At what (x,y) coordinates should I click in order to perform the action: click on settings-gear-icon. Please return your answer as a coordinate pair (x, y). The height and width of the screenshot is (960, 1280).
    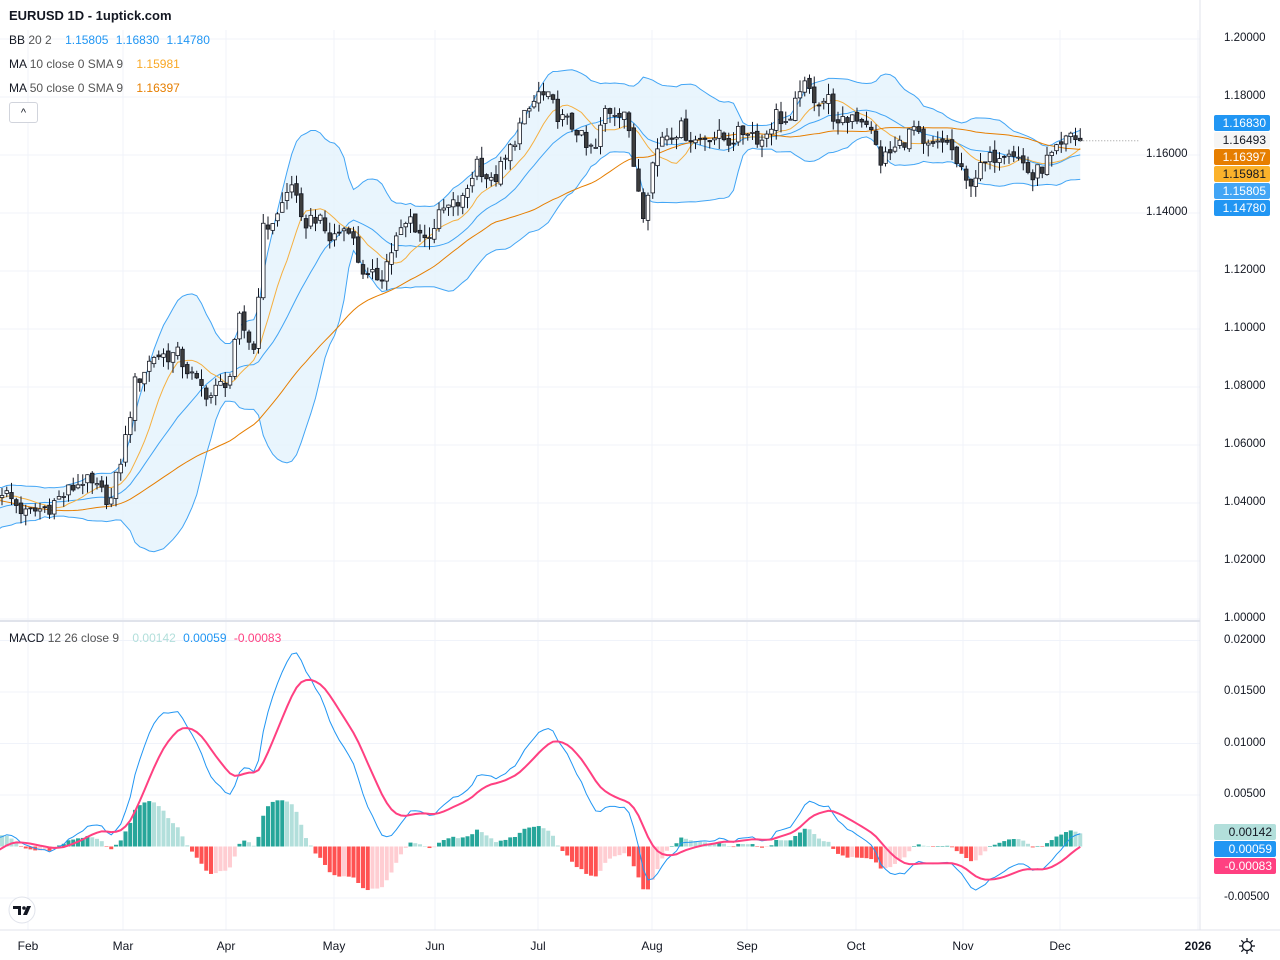
    Looking at the image, I should click on (1247, 946).